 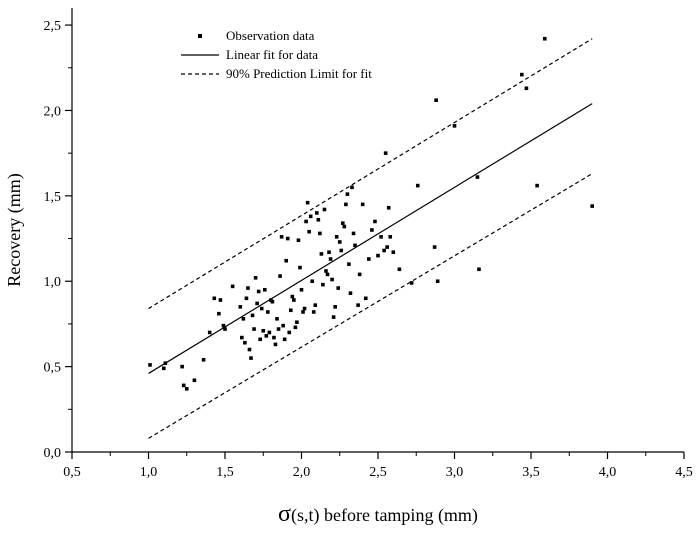 What do you see at coordinates (531, 472) in the screenshot?
I see `x-tick-label: 3,5` at bounding box center [531, 472].